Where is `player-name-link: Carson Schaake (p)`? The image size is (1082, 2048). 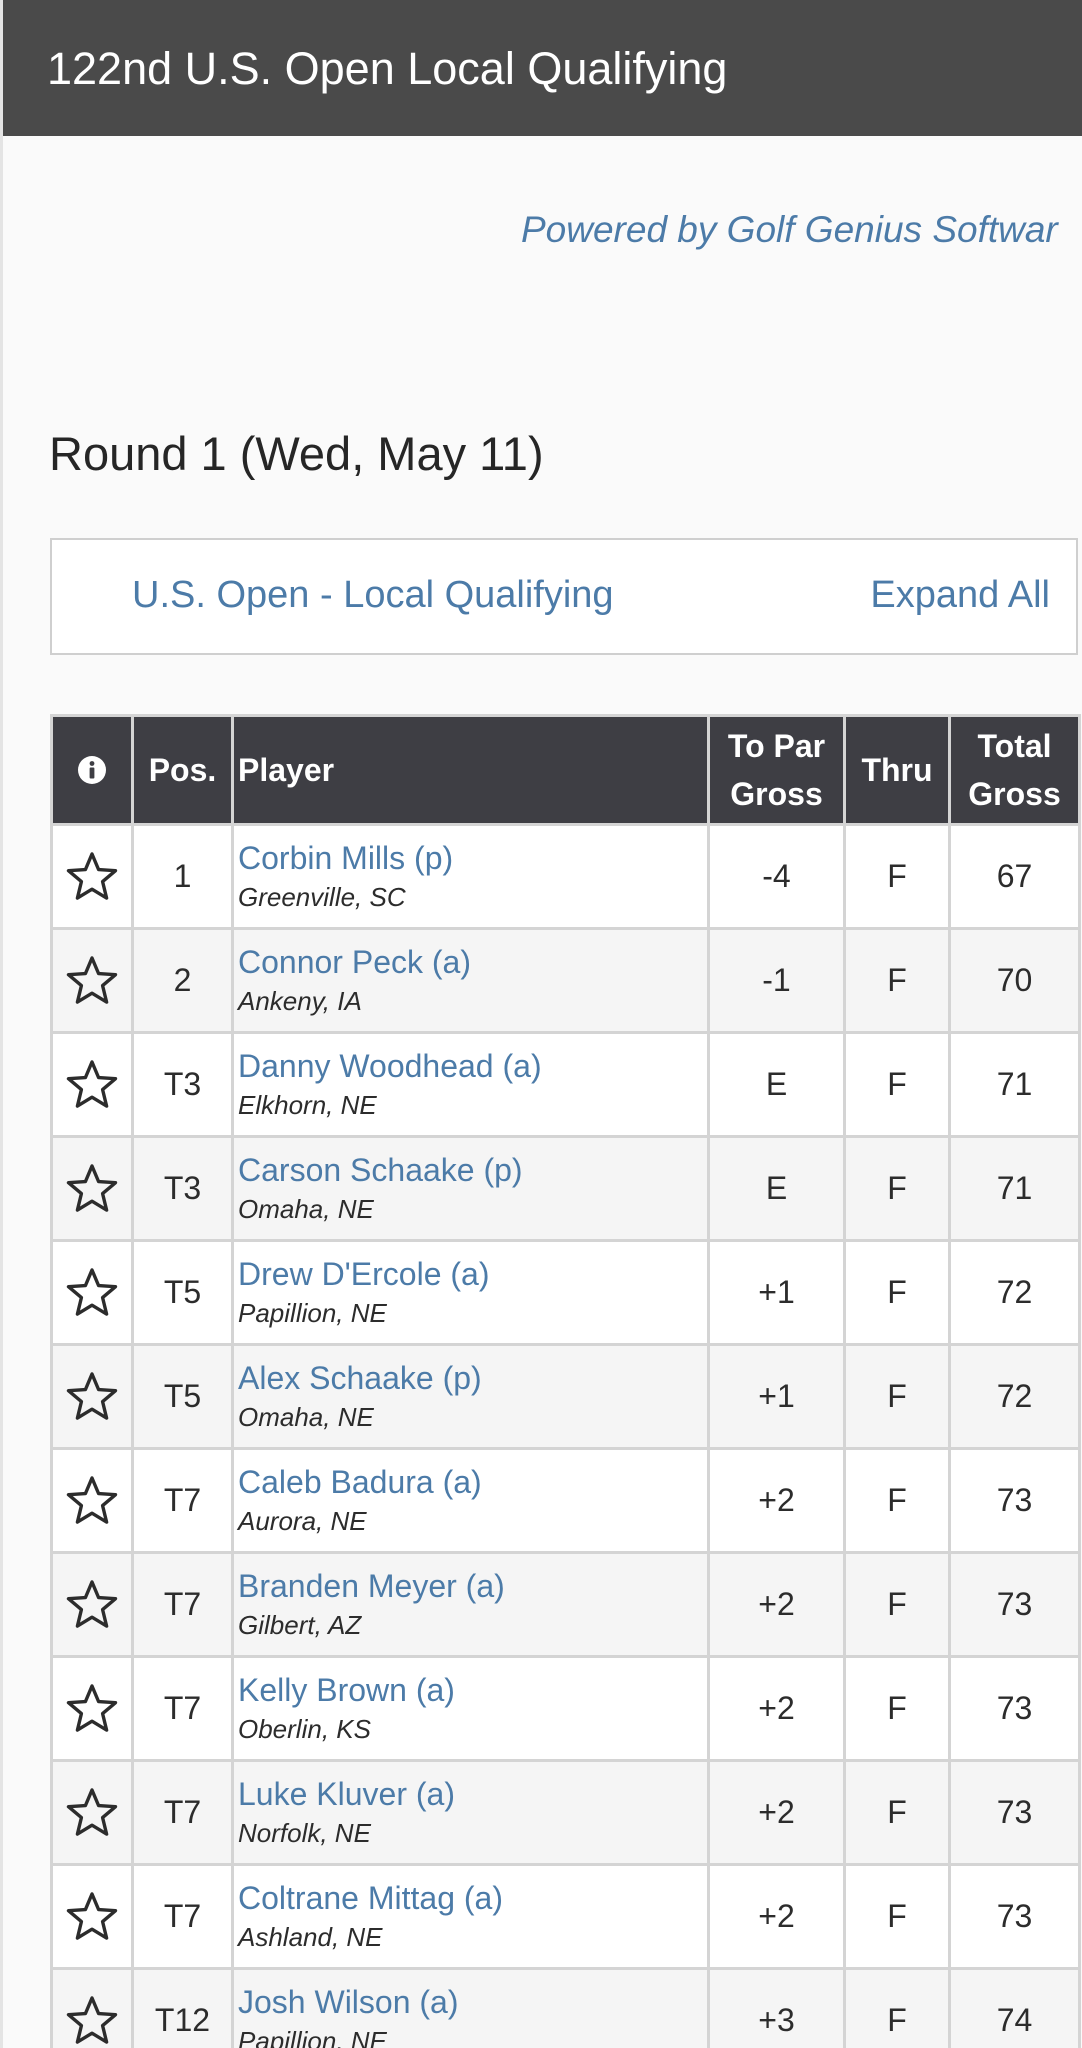 player-name-link: Carson Schaake (p) is located at coordinates (380, 1169).